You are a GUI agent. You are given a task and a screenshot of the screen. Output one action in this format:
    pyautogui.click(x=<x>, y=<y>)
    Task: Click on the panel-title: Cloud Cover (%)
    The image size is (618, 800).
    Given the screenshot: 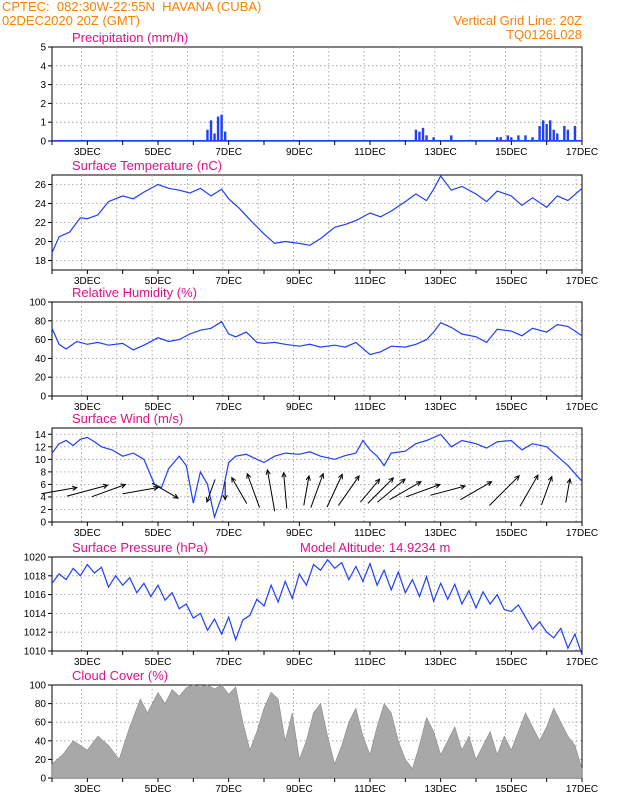 What is the action you would take?
    pyautogui.click(x=120, y=675)
    